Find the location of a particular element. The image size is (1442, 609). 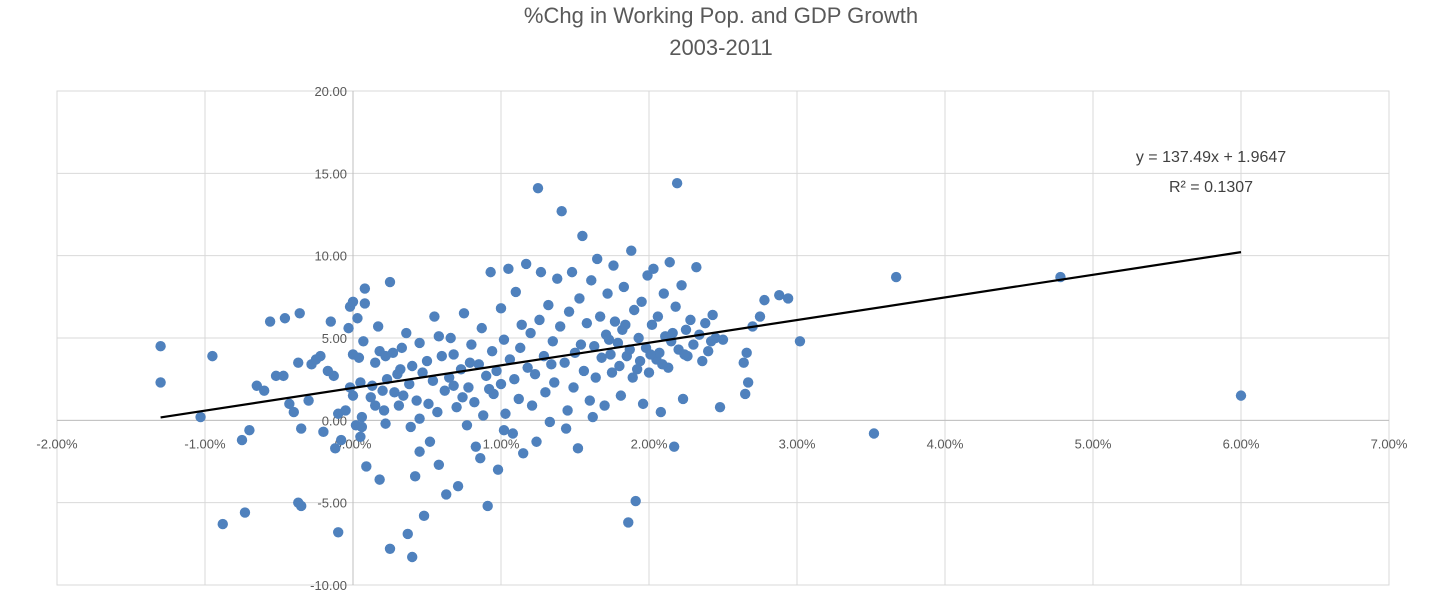

x-tick-label: 5.00% is located at coordinates (1093, 443).